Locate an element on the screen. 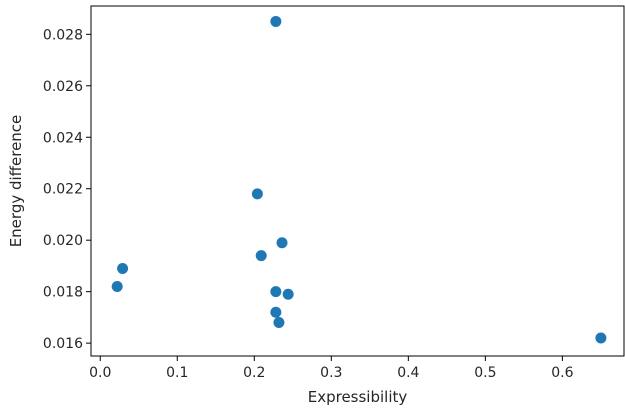 This screenshot has height=409, width=625. y-tick-label: 0.022 is located at coordinates (63, 190).